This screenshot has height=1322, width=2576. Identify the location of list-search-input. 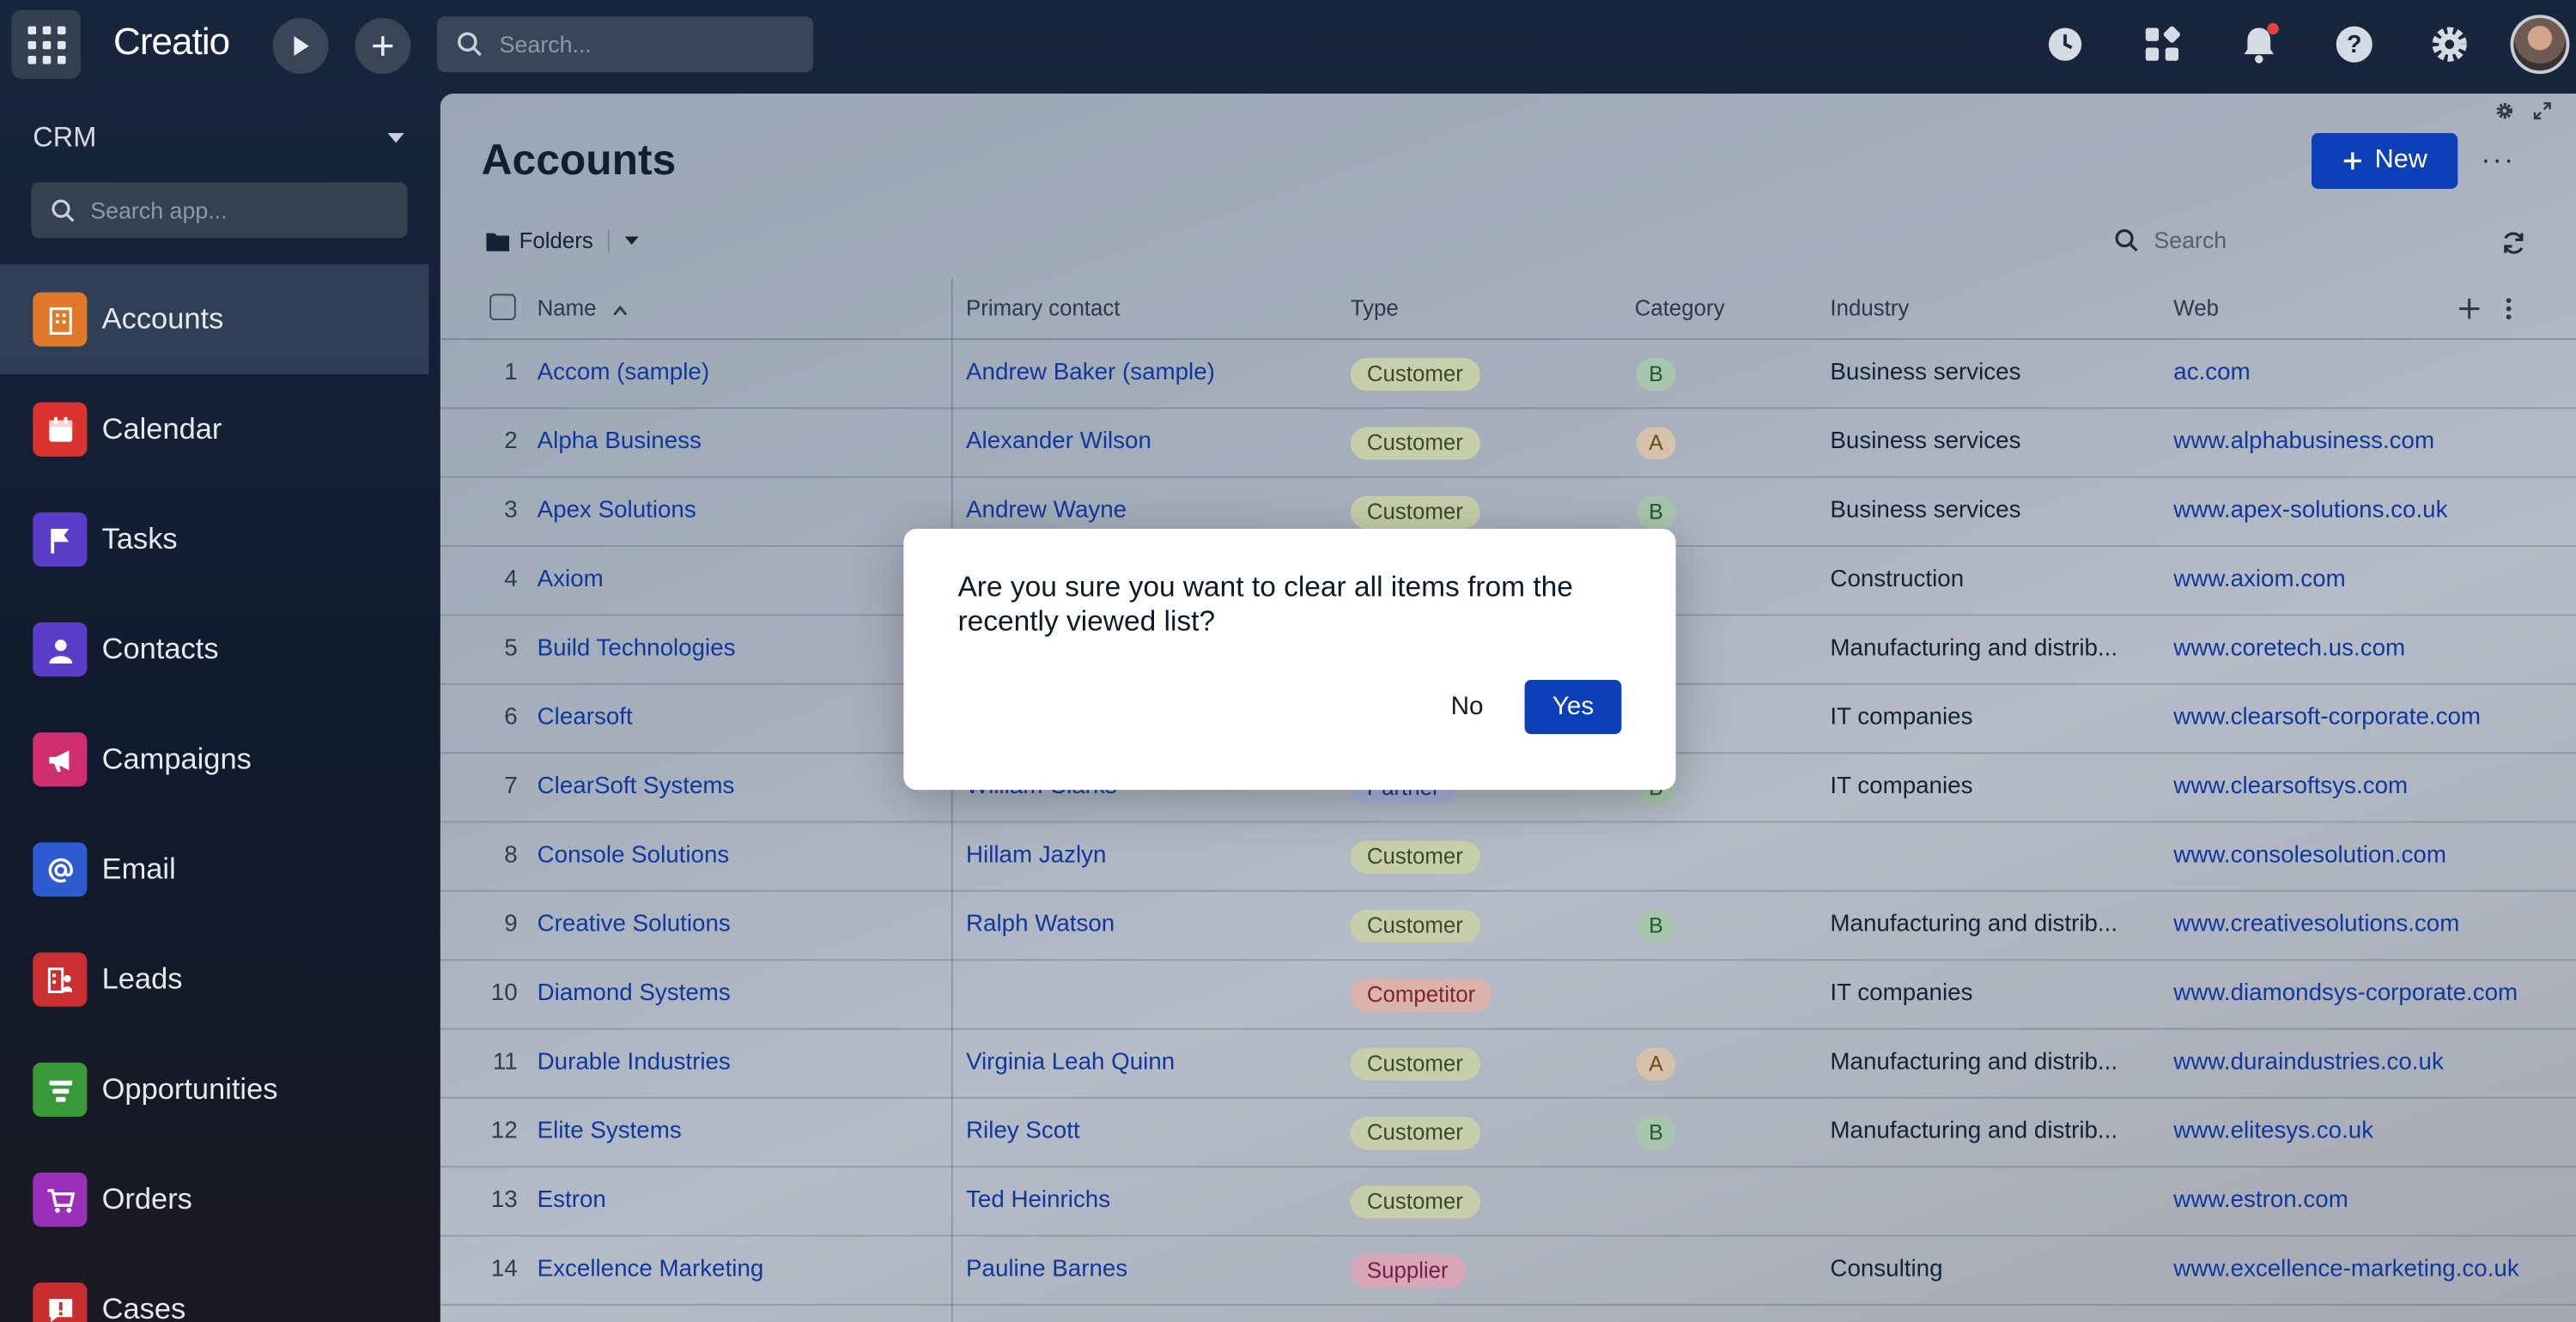
(2302, 239).